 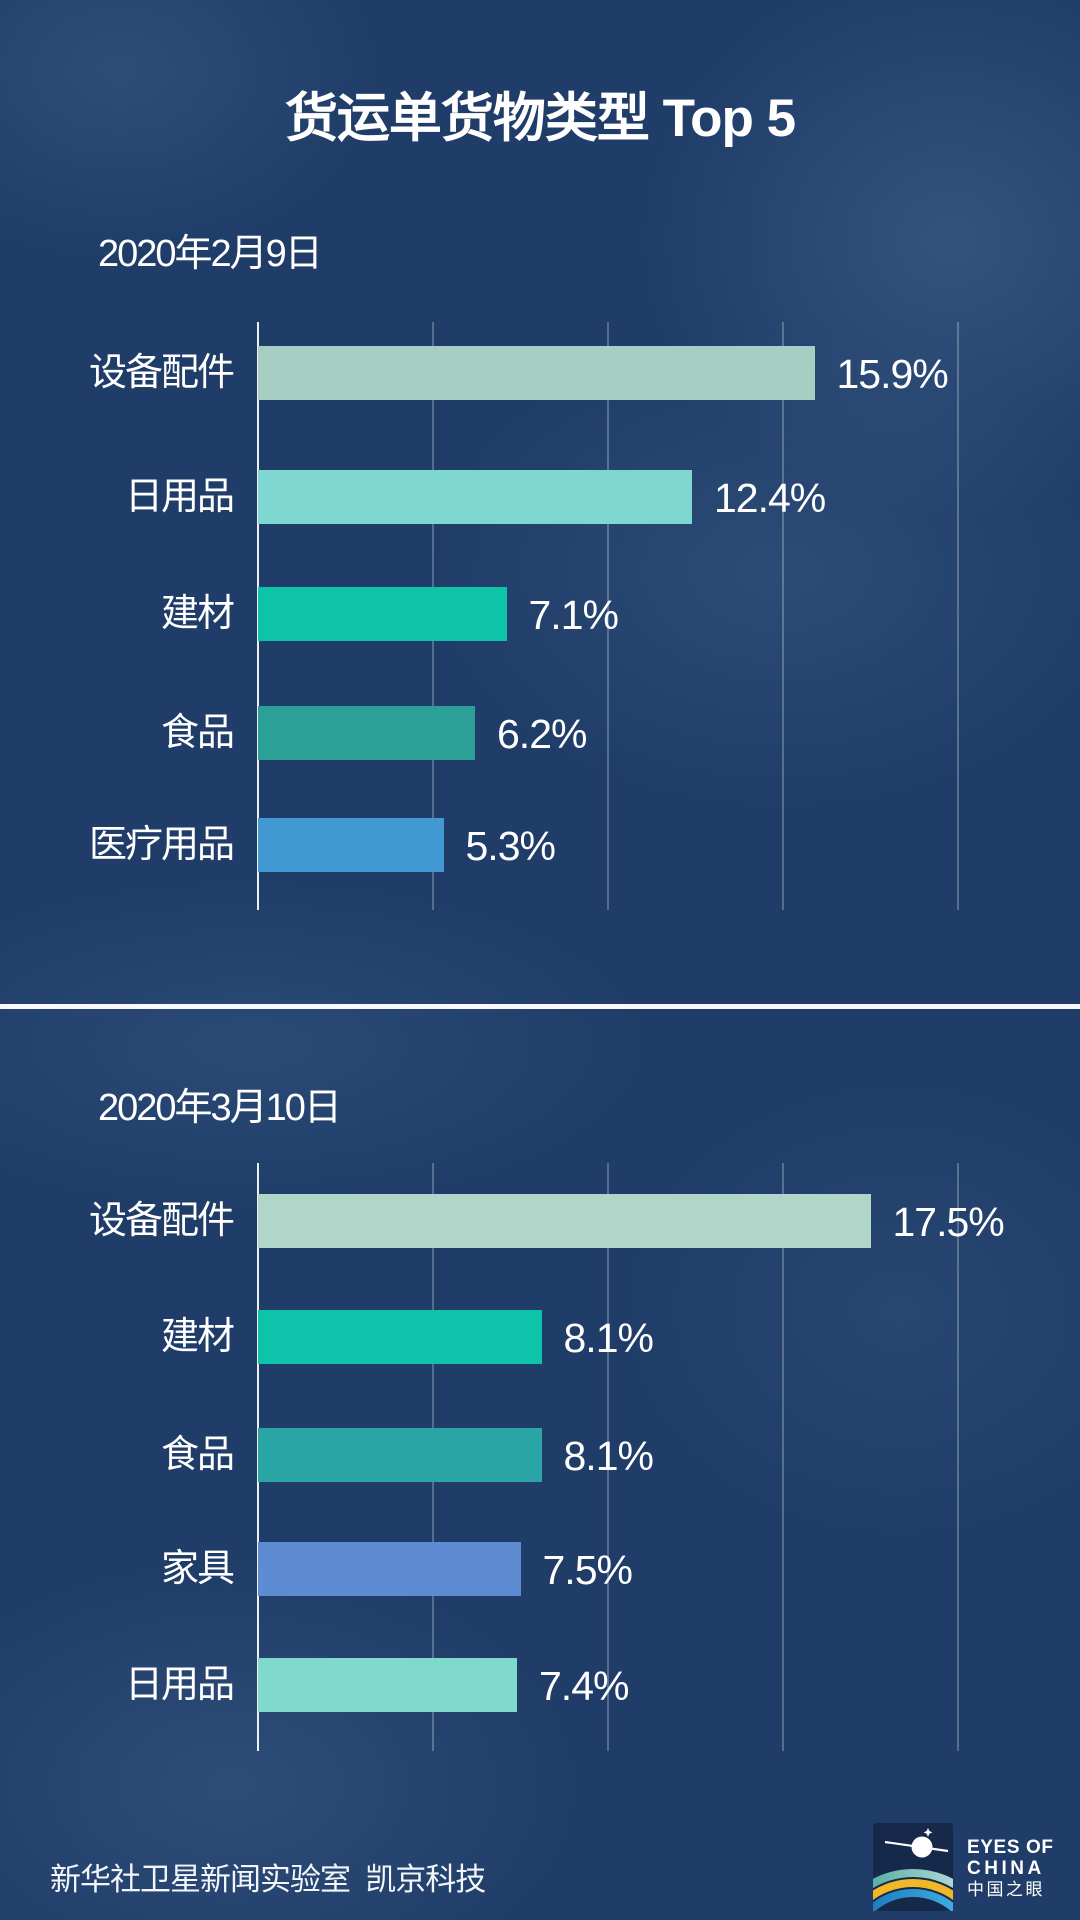 What do you see at coordinates (573, 615) in the screenshot?
I see `value-label: 7.1%` at bounding box center [573, 615].